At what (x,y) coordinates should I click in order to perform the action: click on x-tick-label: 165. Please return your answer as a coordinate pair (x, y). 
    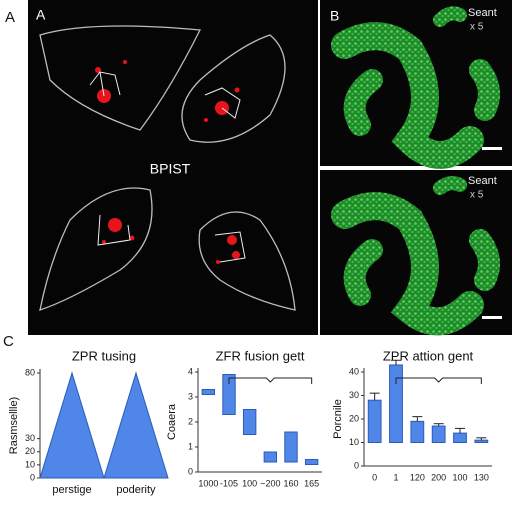
    Looking at the image, I should click on (311, 483).